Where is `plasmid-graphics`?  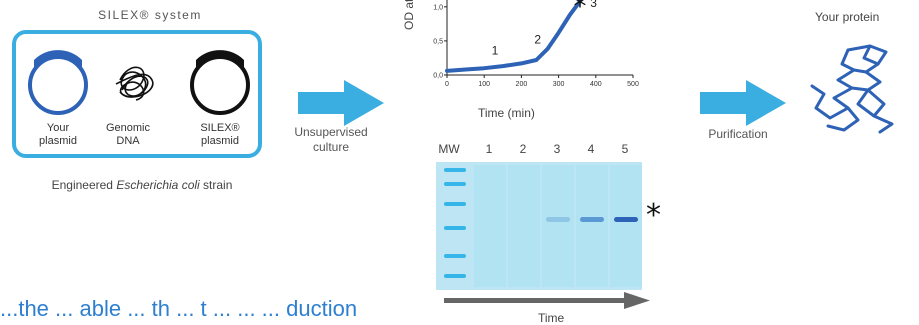 plasmid-graphics is located at coordinates (139, 82).